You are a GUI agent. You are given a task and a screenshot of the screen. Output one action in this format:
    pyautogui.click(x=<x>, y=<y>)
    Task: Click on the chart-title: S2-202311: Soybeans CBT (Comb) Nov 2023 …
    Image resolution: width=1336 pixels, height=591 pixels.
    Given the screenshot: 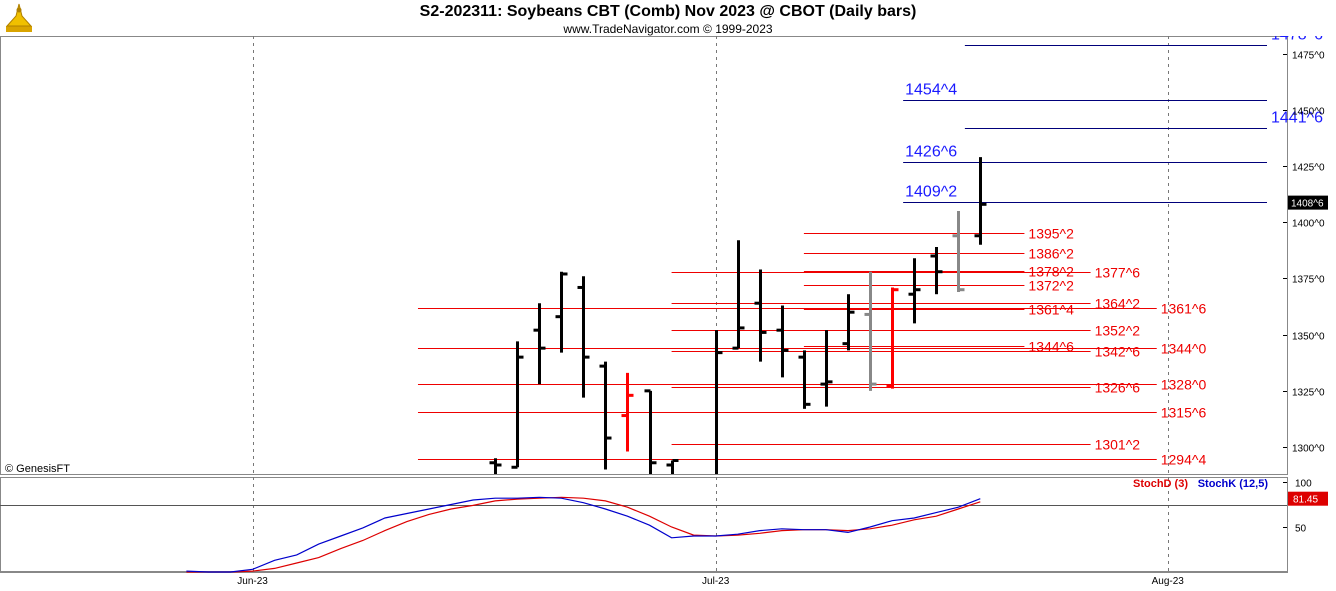 What is the action you would take?
    pyautogui.click(x=668, y=11)
    